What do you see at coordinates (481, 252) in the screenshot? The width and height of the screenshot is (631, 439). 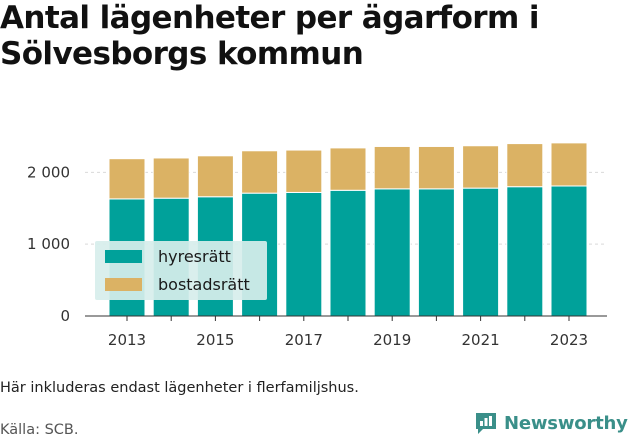 I see `bar-hyresratt-2021` at bounding box center [481, 252].